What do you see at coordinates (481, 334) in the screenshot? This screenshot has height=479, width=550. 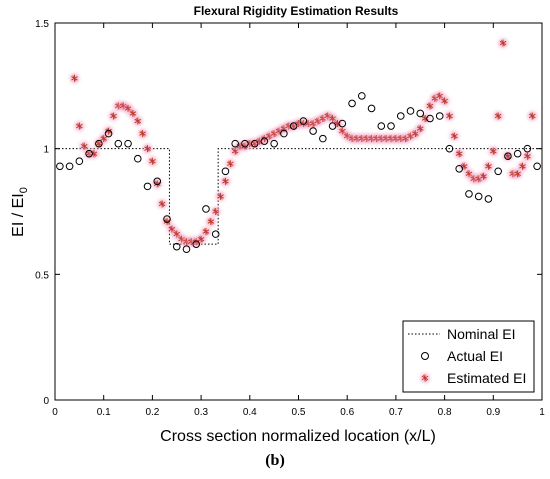 I see `legend-label: Nominal EI` at bounding box center [481, 334].